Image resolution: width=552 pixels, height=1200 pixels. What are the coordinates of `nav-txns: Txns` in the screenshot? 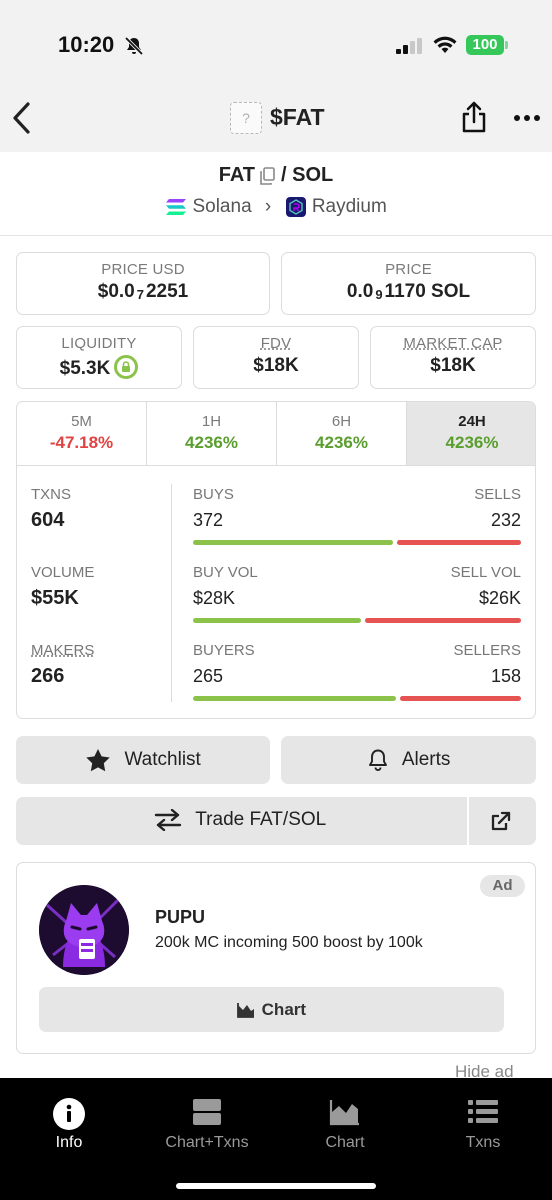 It's located at (483, 1123).